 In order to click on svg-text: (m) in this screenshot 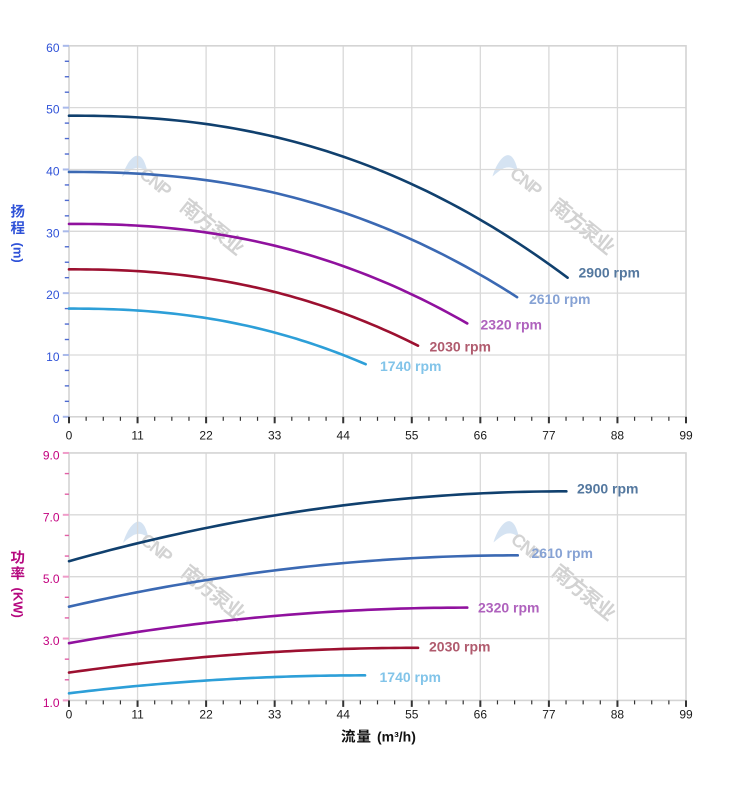, I will do `click(18, 253)`.